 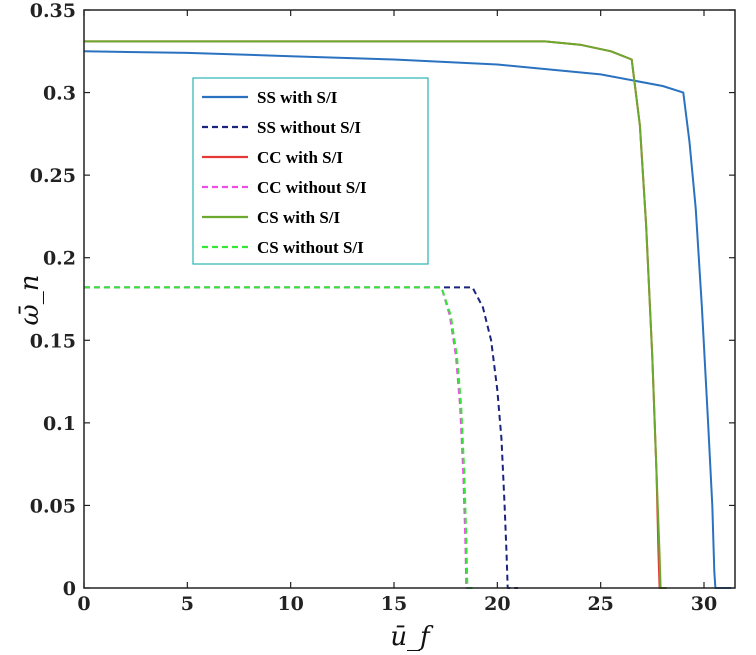 I want to click on x-tick-label: 5, so click(x=187, y=604).